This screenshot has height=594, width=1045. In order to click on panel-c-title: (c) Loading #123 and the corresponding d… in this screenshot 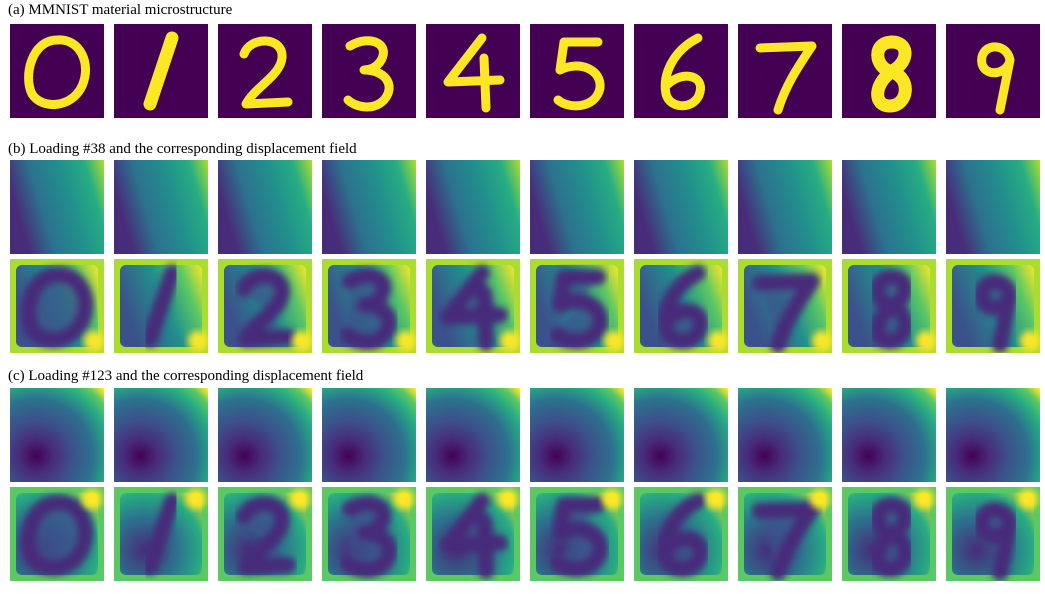, I will do `click(186, 376)`.